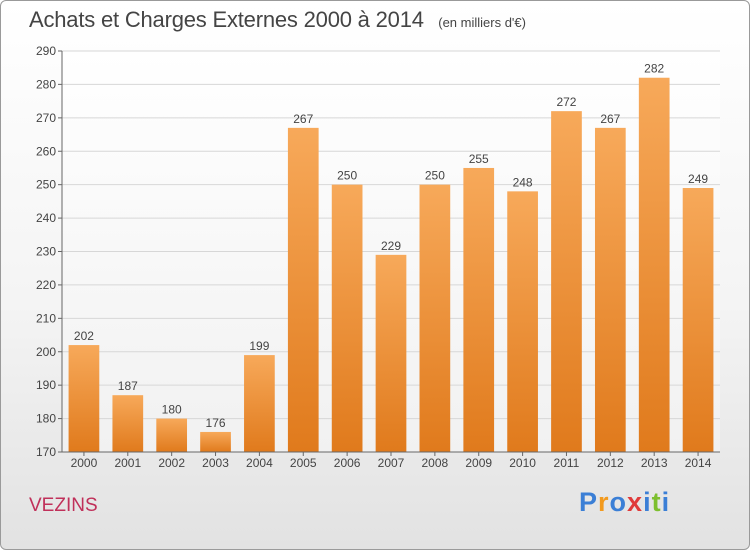 Image resolution: width=750 pixels, height=550 pixels. What do you see at coordinates (604, 502) in the screenshot?
I see `logo-letter: r` at bounding box center [604, 502].